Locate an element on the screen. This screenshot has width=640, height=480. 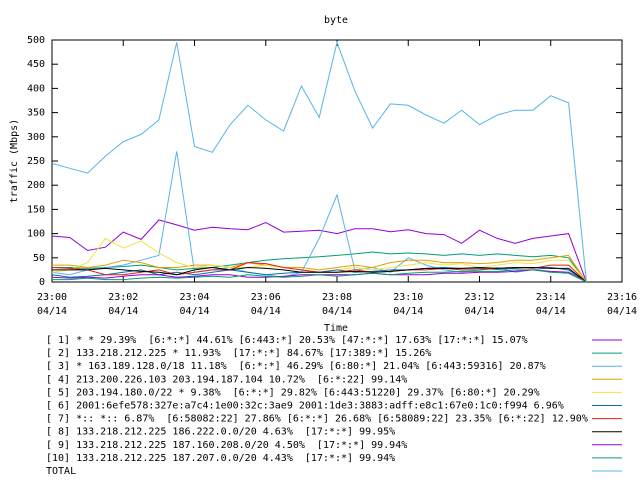
x-tick-label: 23:16 is located at coordinates (622, 297).